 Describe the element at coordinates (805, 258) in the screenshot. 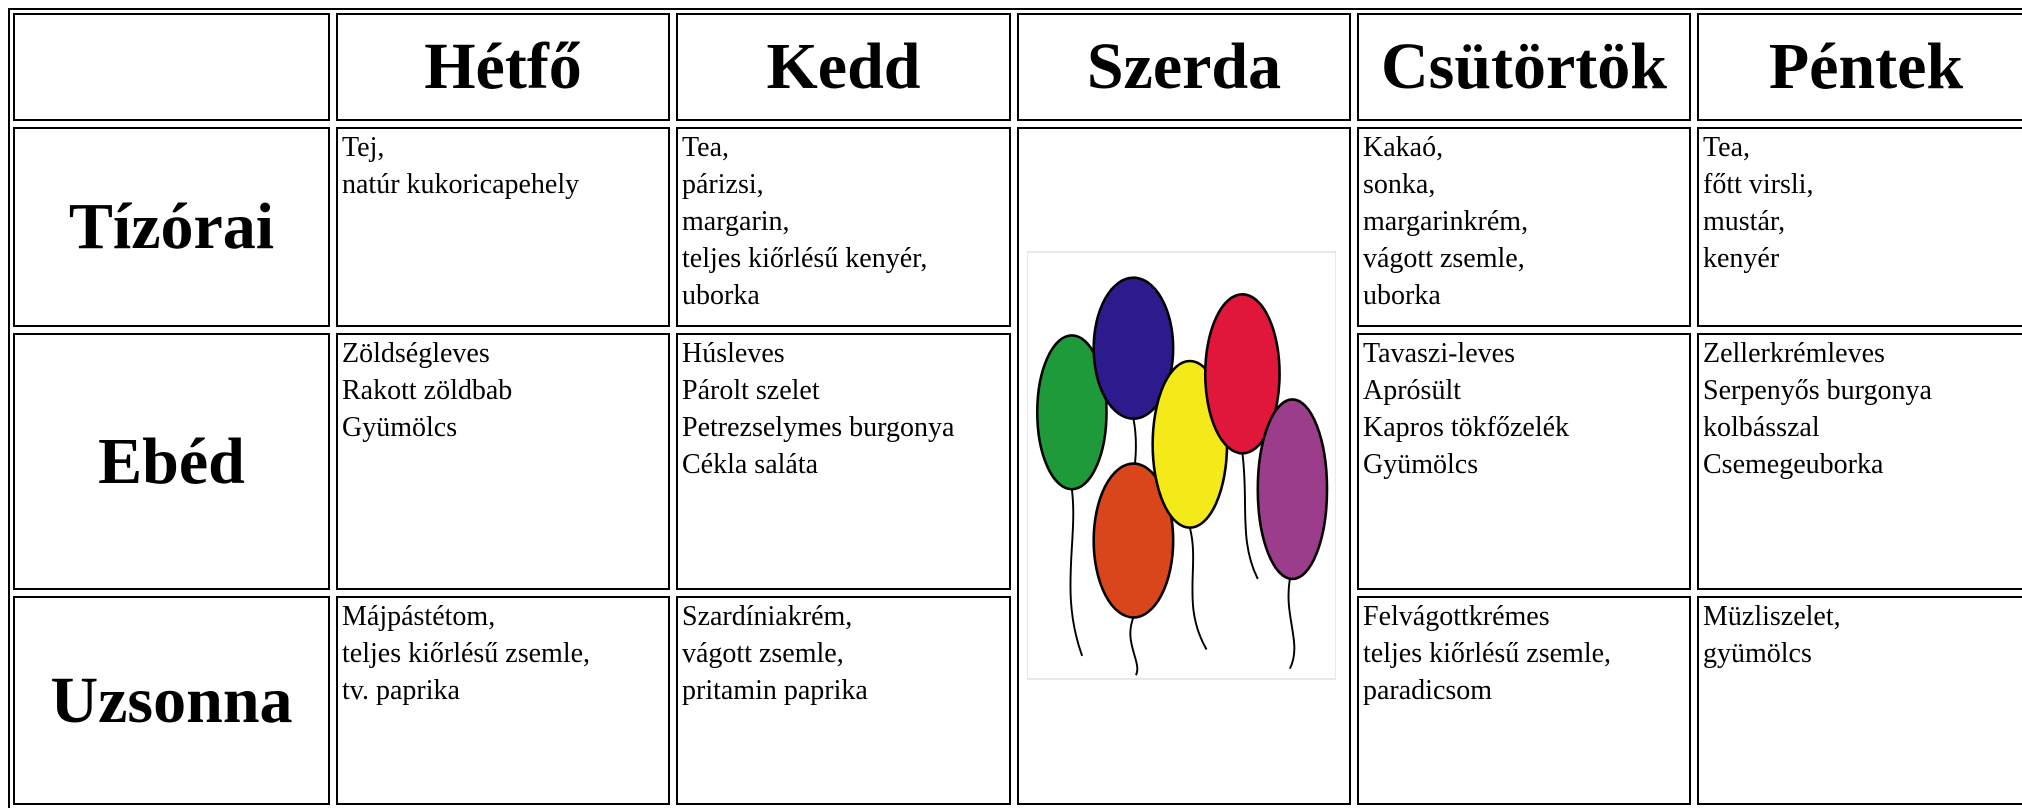

I see `menu-item: teljes kiőrlésű kenyér,` at that location.